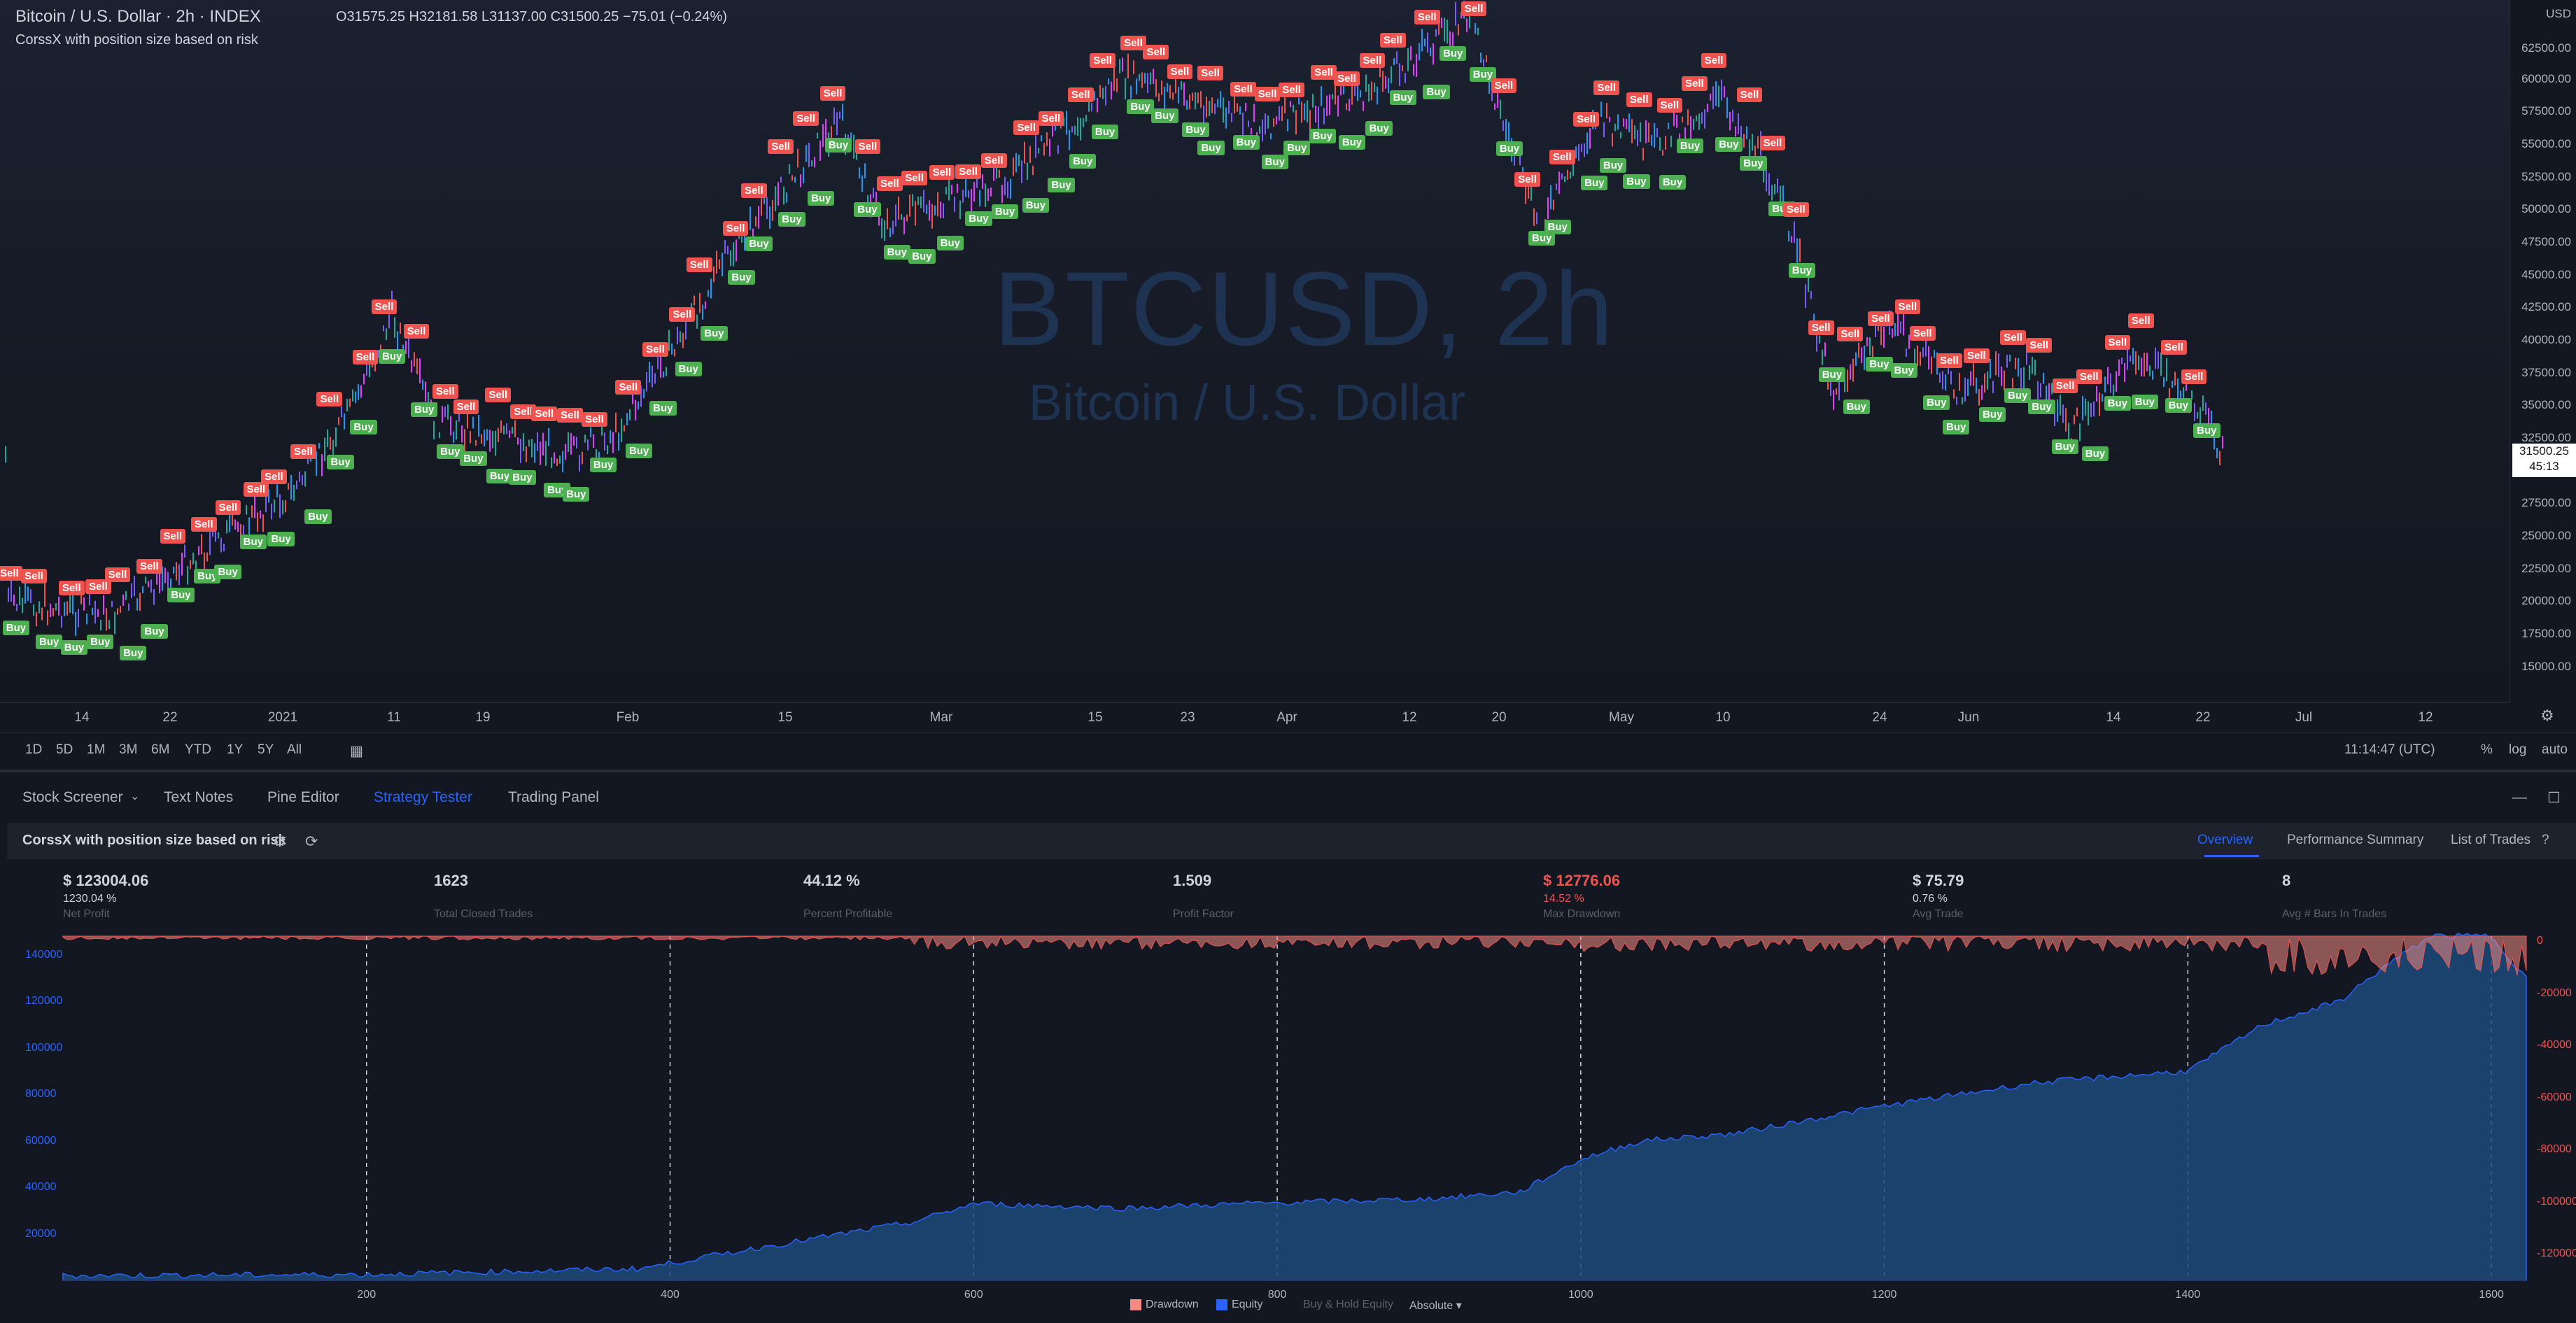 Image resolution: width=2576 pixels, height=1323 pixels. What do you see at coordinates (160, 749) in the screenshot?
I see `range-button-6m: 6M` at bounding box center [160, 749].